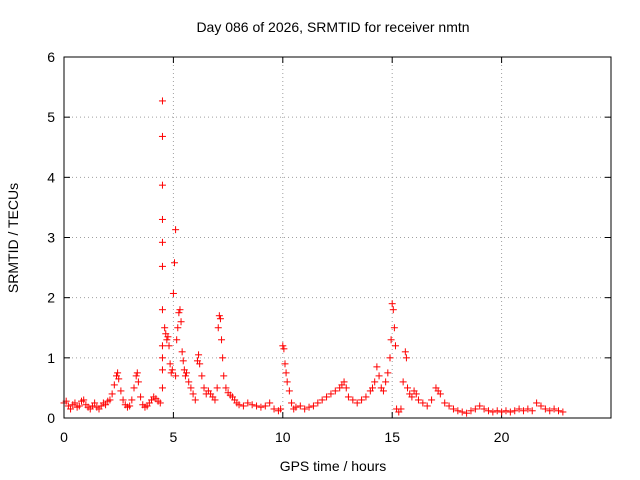 Image resolution: width=640 pixels, height=480 pixels. What do you see at coordinates (174, 437) in the screenshot?
I see `x-tick-label: 5` at bounding box center [174, 437].